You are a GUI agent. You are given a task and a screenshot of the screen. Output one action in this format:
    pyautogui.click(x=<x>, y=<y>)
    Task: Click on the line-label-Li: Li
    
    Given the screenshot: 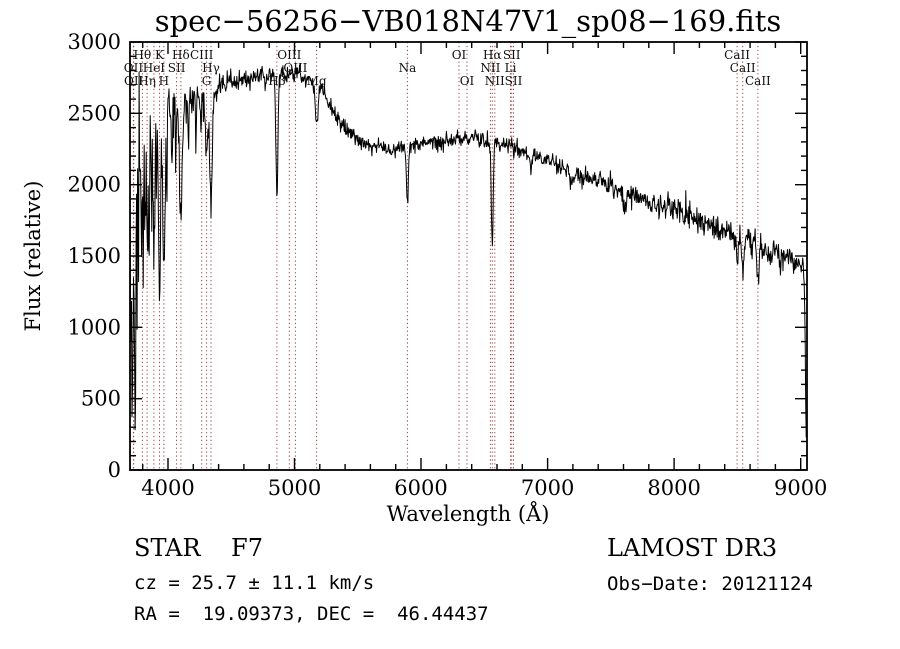 What is the action you would take?
    pyautogui.click(x=511, y=68)
    